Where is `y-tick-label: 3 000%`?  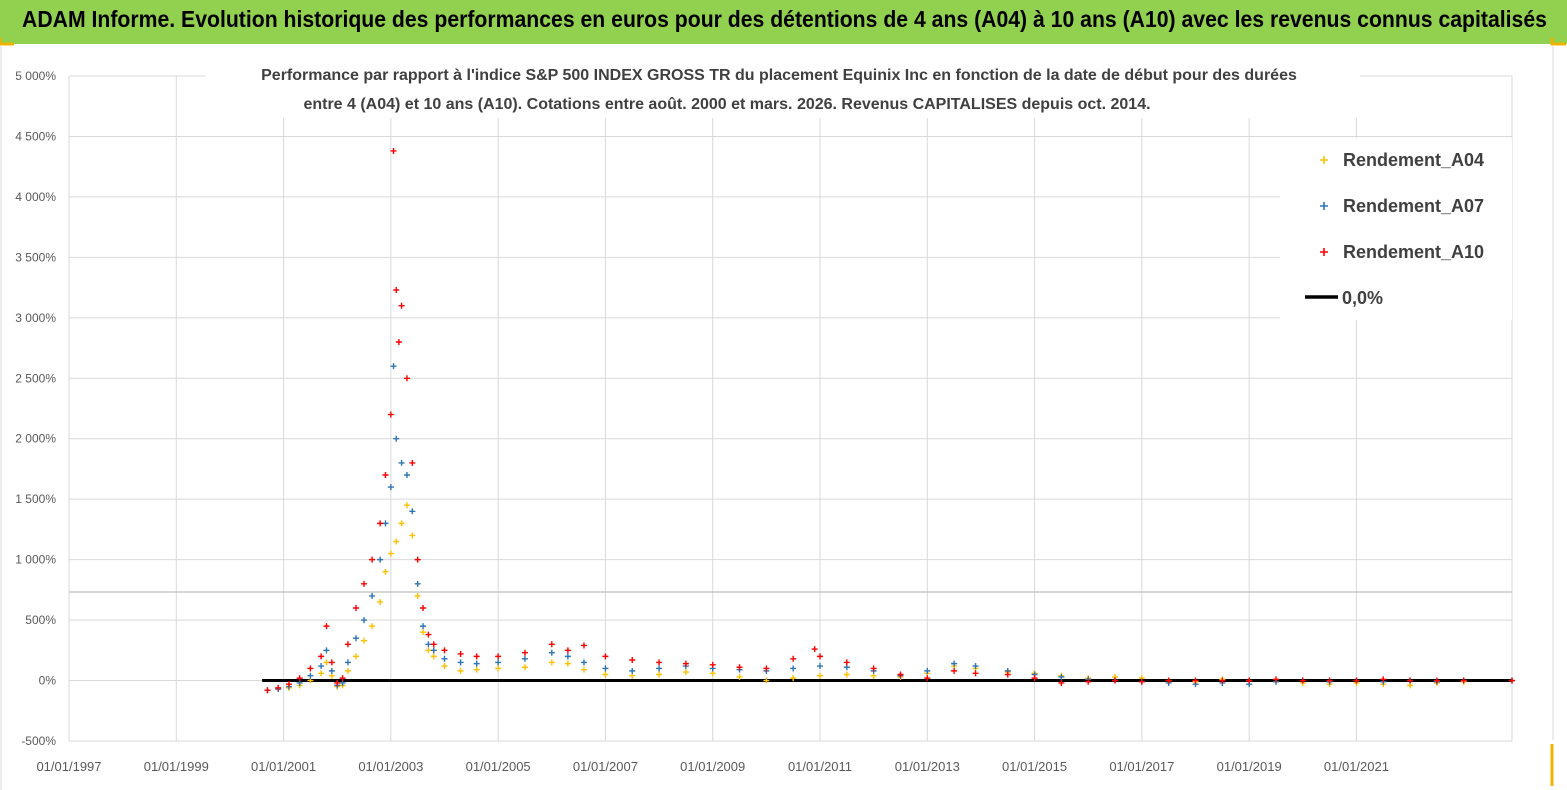
y-tick-label: 3 000% is located at coordinates (35, 318).